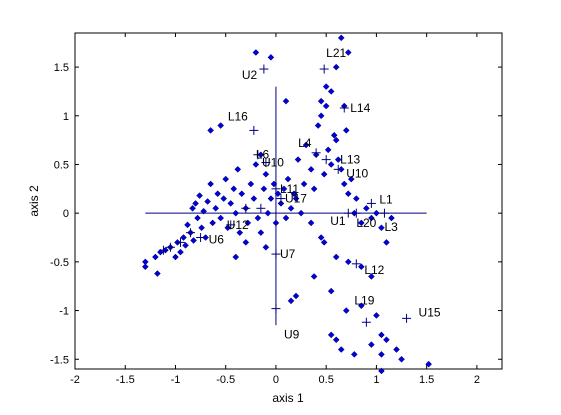 The height and width of the screenshot is (415, 561). What do you see at coordinates (292, 335) in the screenshot?
I see `point-label: U9` at bounding box center [292, 335].